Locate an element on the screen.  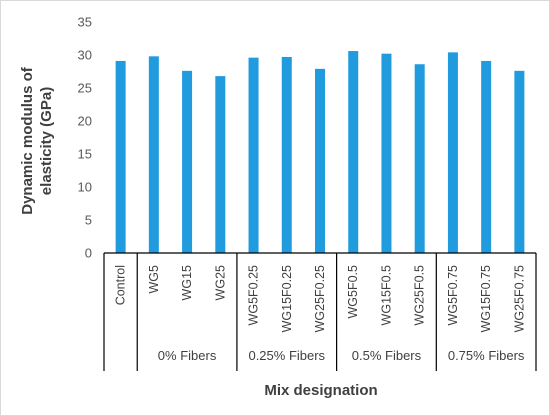
bar-wg25 is located at coordinates (220, 165).